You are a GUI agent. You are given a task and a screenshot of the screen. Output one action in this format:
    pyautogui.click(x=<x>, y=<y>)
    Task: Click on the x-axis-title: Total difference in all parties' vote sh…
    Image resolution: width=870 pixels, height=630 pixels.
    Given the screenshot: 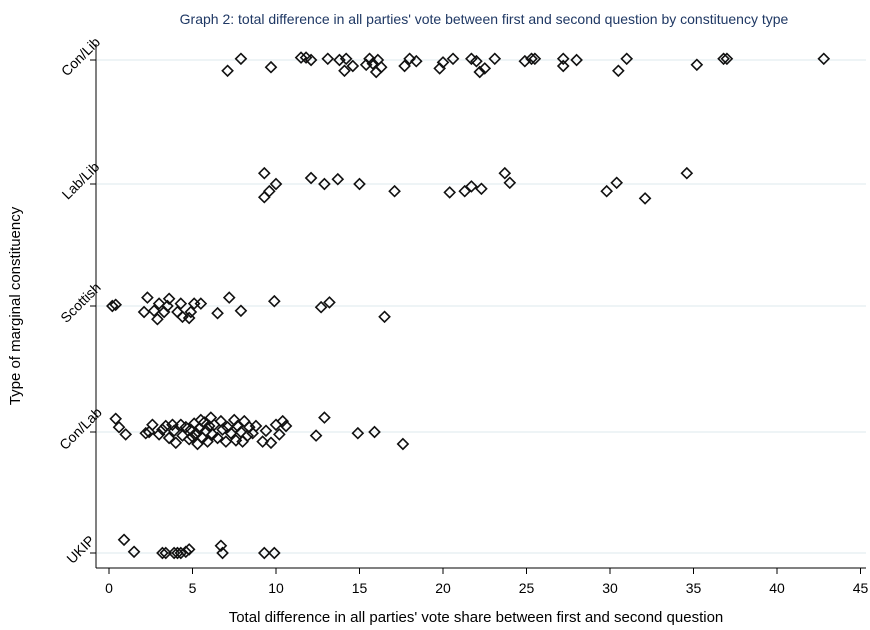 What is the action you would take?
    pyautogui.click(x=476, y=617)
    